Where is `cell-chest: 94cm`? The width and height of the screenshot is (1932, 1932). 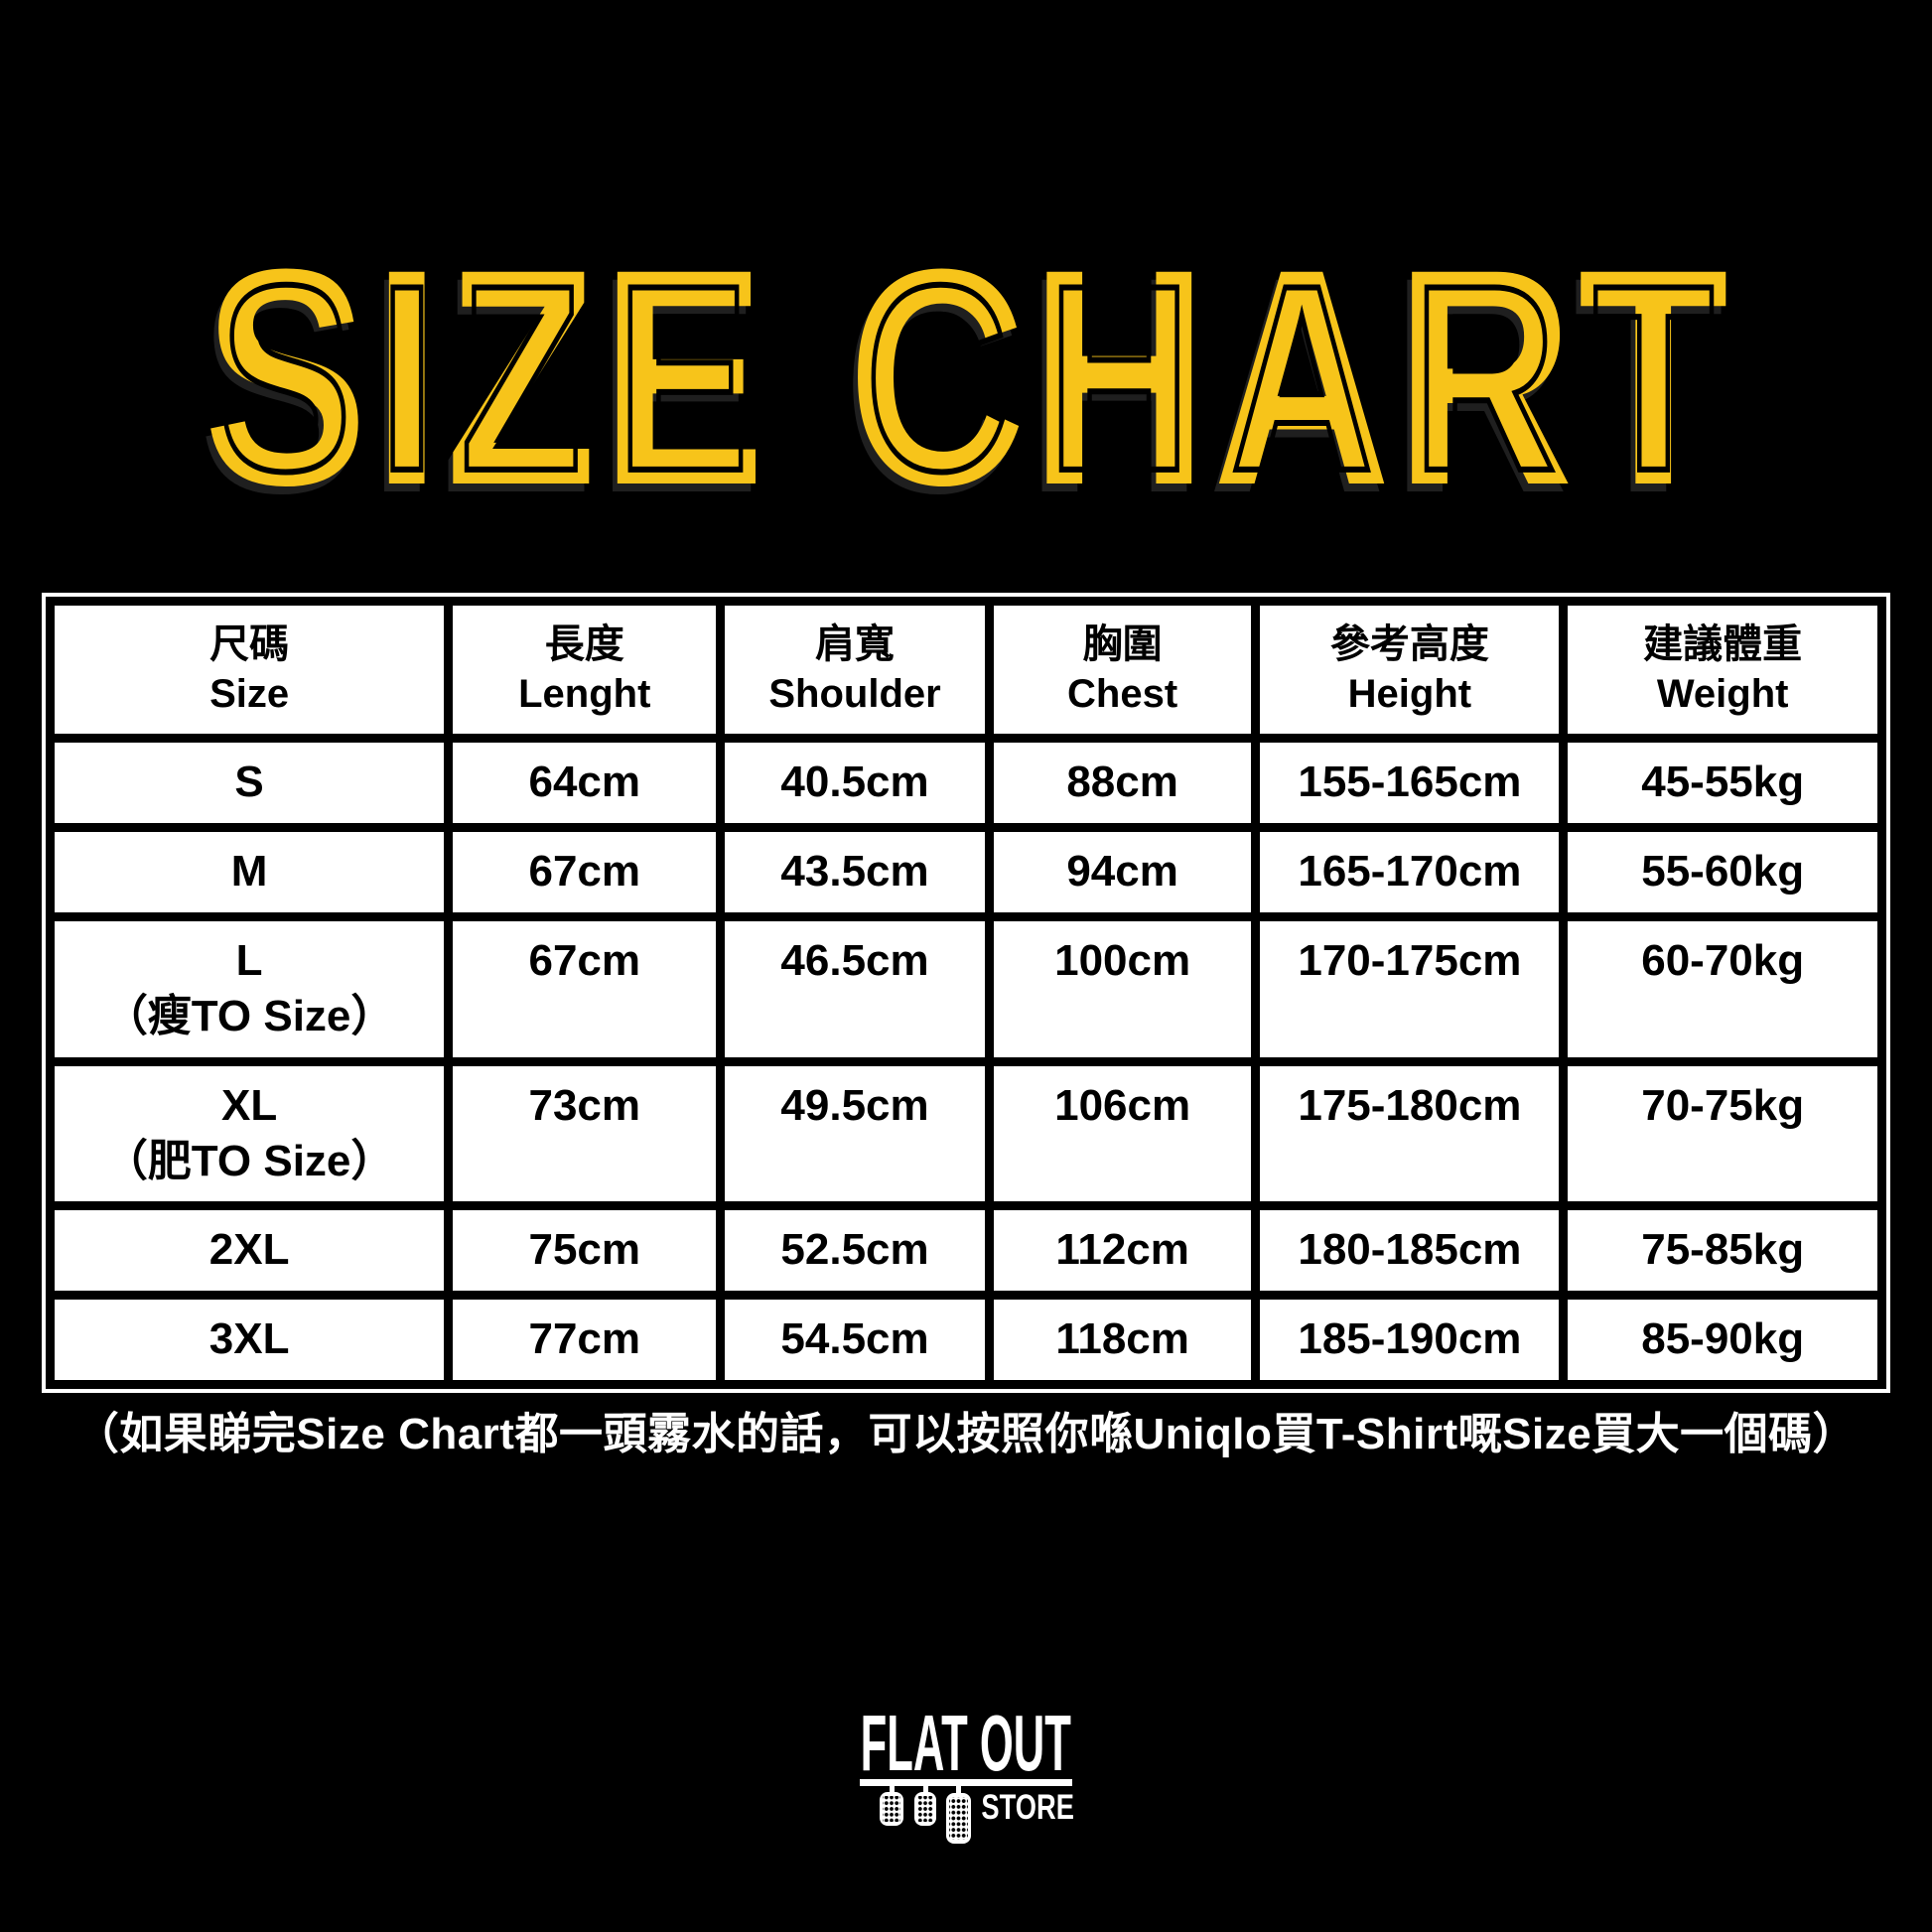 cell-chest: 94cm is located at coordinates (1122, 872).